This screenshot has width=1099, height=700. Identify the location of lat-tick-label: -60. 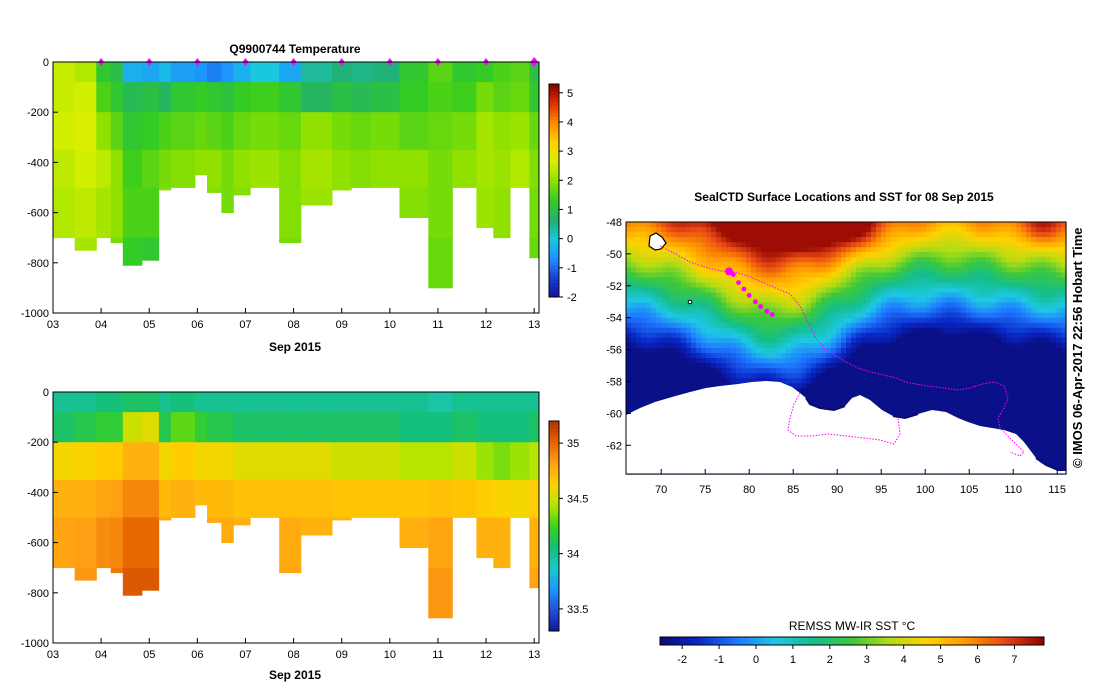
(614, 414).